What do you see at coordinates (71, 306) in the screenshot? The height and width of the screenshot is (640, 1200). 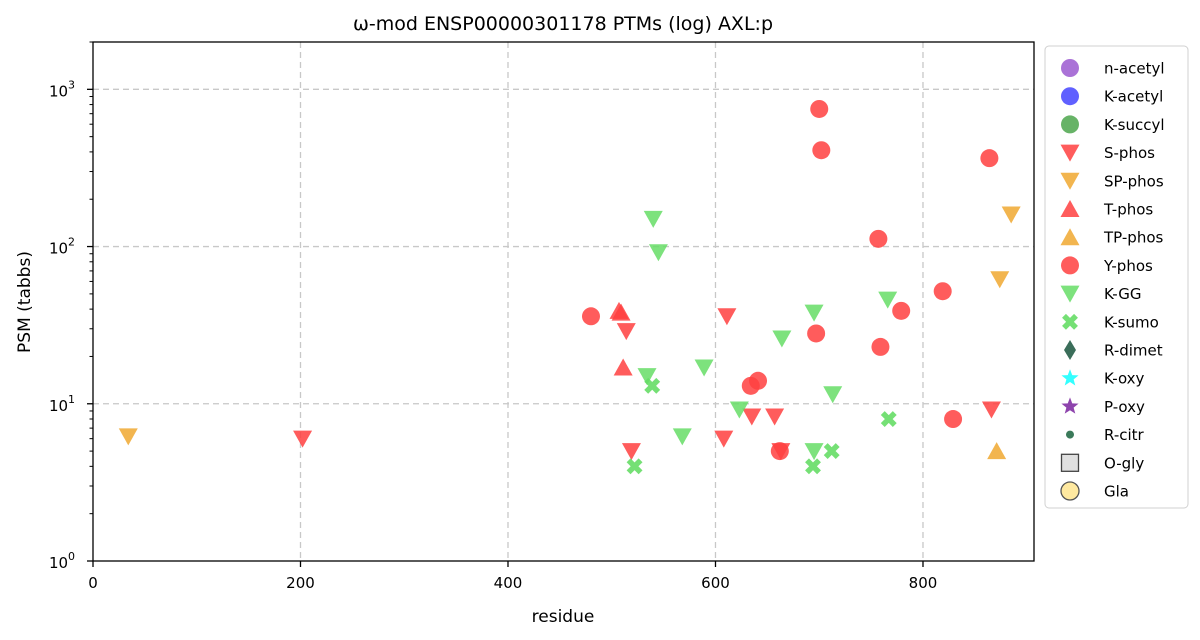 I see `y-axis: 10⁰ 10¹ 10² 10³` at bounding box center [71, 306].